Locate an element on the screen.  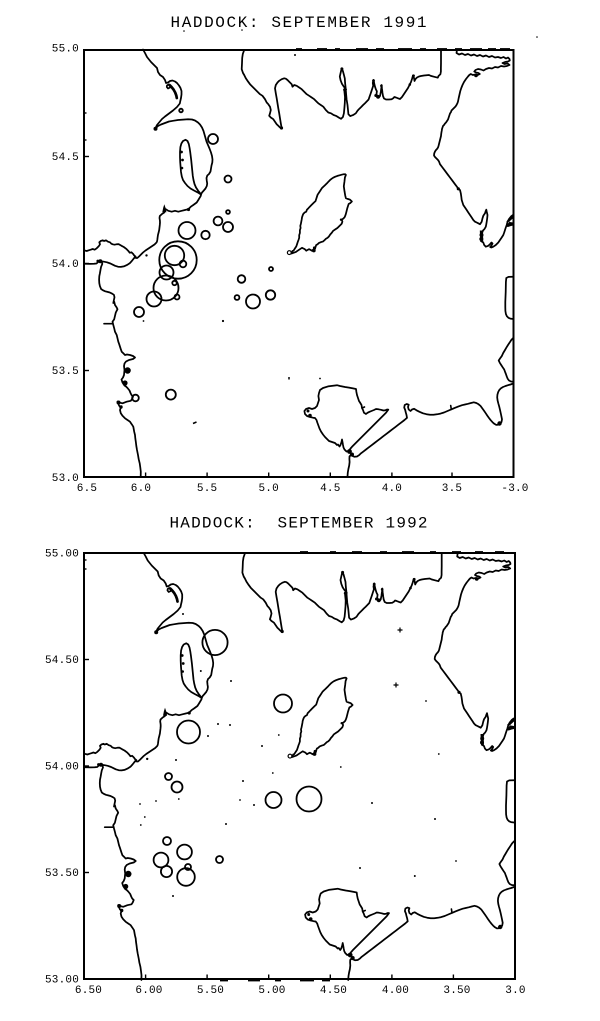
svg-text: 53.00 is located at coordinates (62, 981).